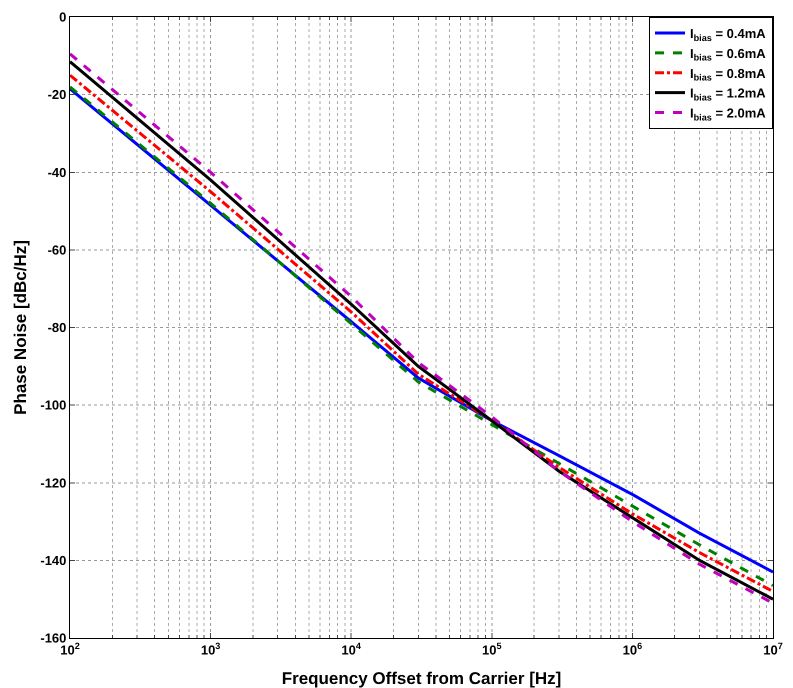 The height and width of the screenshot is (688, 793). Describe the element at coordinates (53, 405) in the screenshot. I see `y-tick-label: -100` at that location.